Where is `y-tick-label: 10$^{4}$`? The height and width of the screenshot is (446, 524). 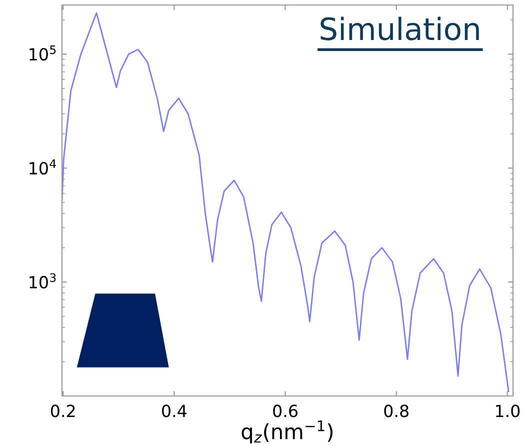 y-tick-label: 10$^{4}$ is located at coordinates (43, 167).